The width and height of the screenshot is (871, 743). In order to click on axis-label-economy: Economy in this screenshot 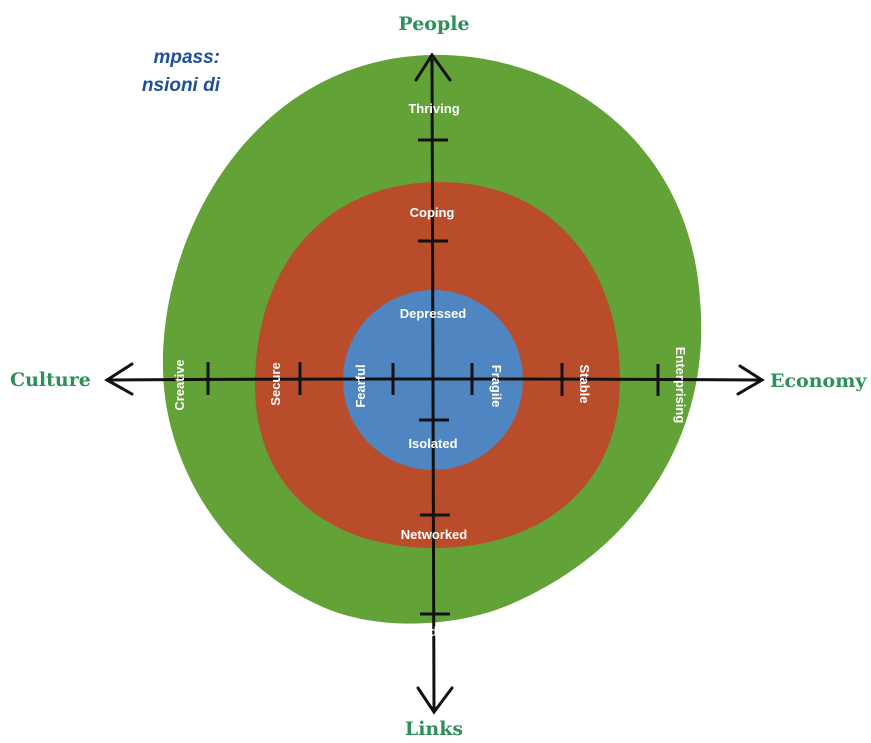, I will do `click(818, 381)`.